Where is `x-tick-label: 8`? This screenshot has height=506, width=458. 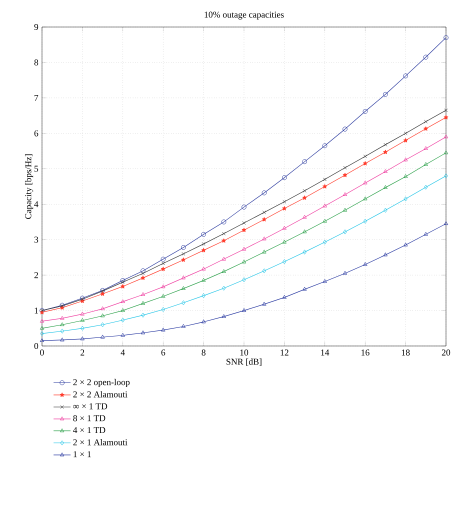 x-tick-label: 8 is located at coordinates (204, 353).